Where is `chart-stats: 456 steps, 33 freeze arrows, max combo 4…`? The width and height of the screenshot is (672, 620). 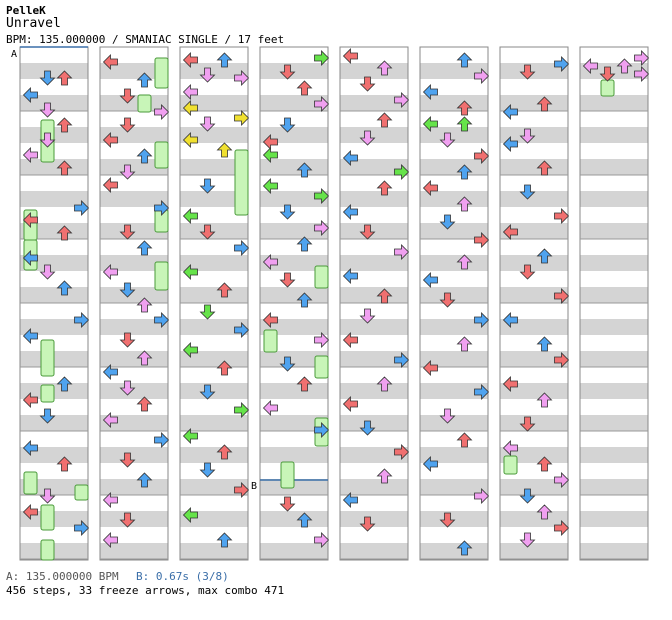
chart-stats: 456 steps, 33 freeze arrows, max combo 4… is located at coordinates (145, 590).